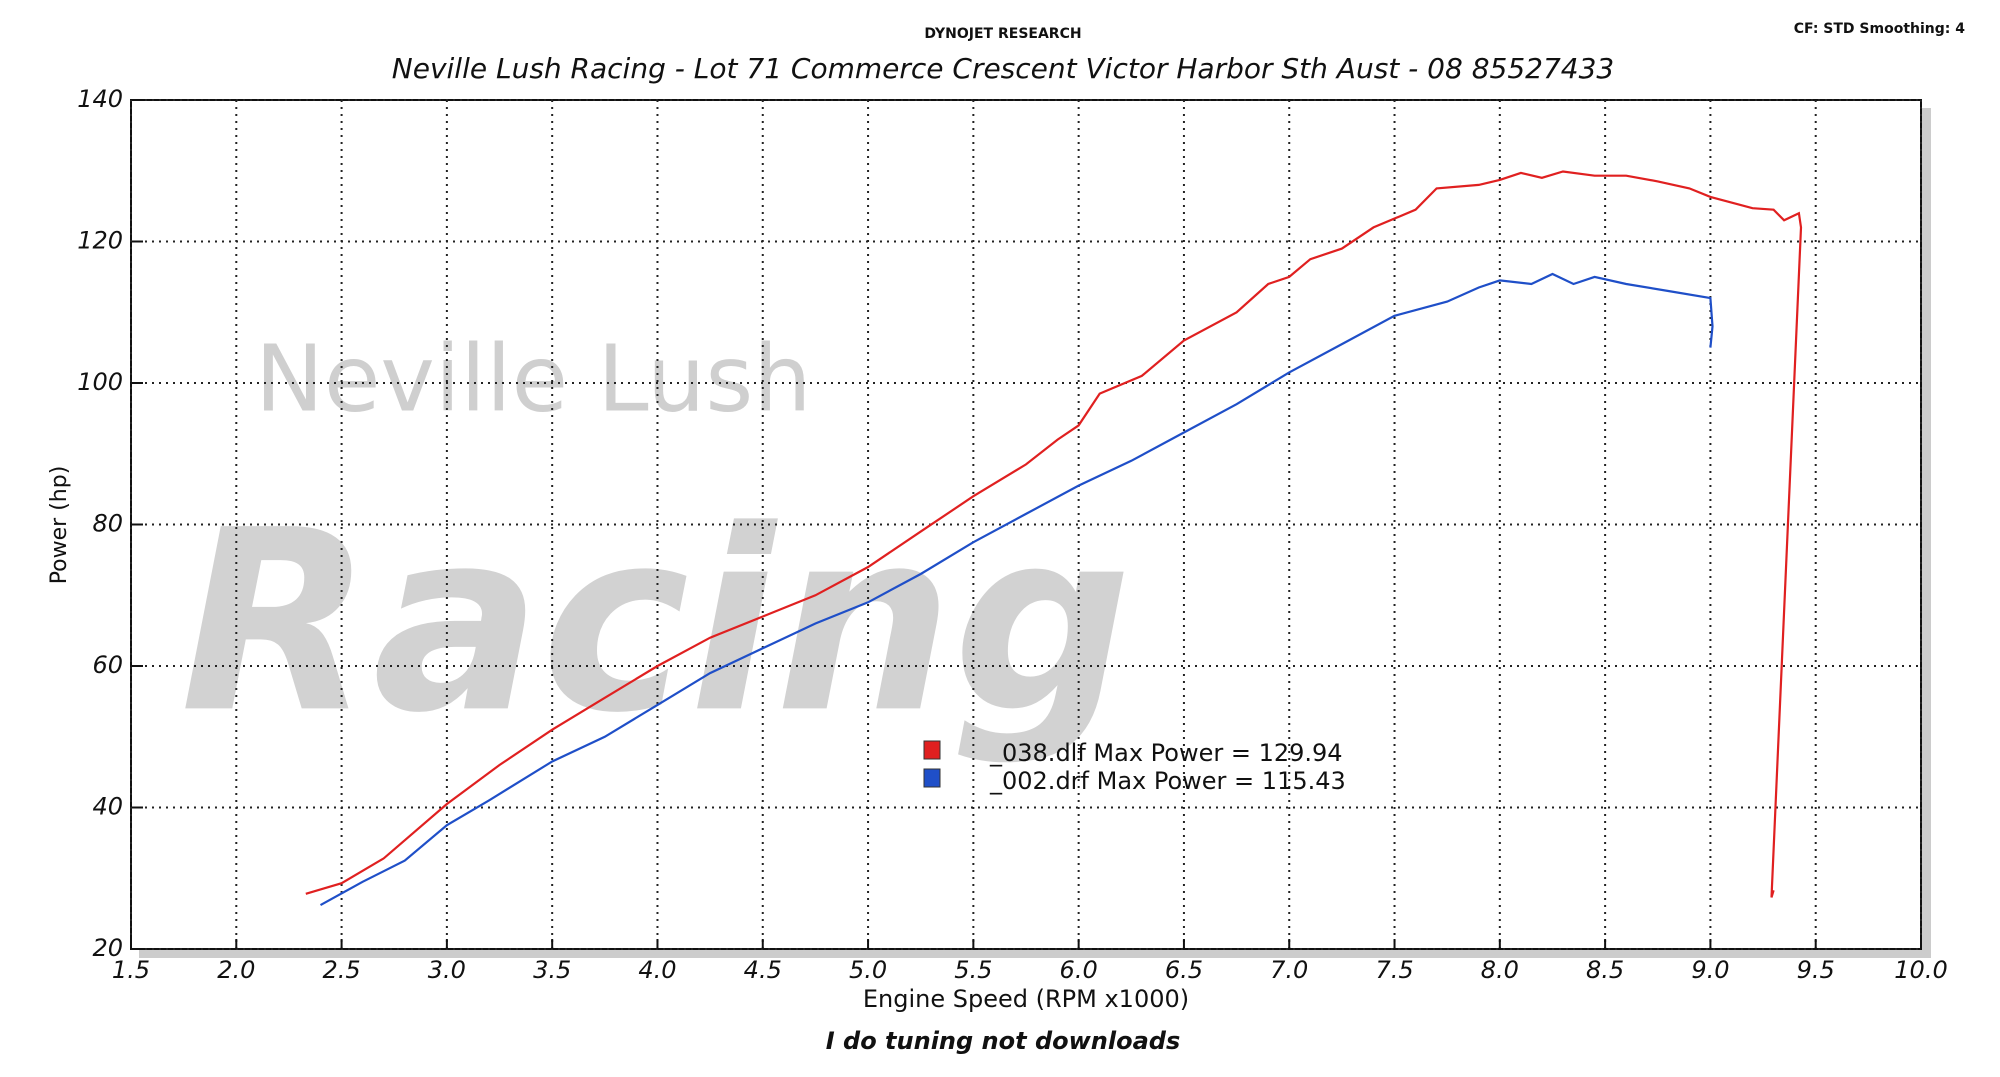 Image resolution: width=2000 pixels, height=1077 pixels. I want to click on x-tick-label: 4.0, so click(657, 970).